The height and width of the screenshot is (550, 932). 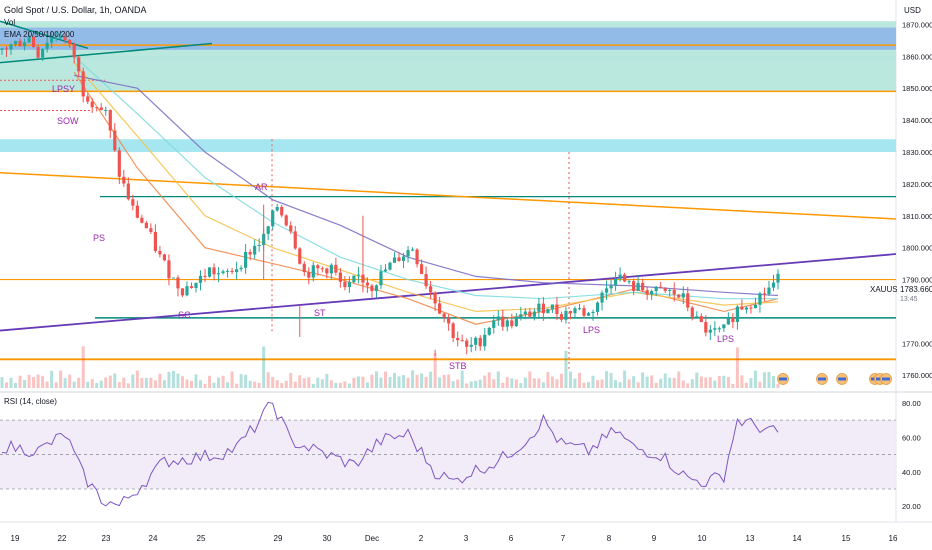 What do you see at coordinates (30, 401) in the screenshot?
I see `rsi-legend: RSI (14, close)` at bounding box center [30, 401].